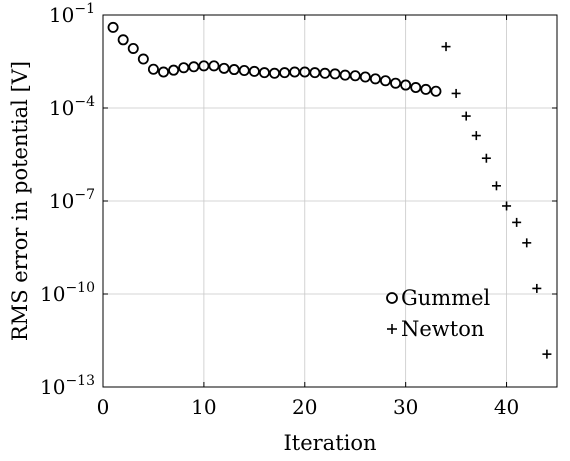 This screenshot has width=570, height=461. What do you see at coordinates (80, 381) in the screenshot?
I see `y-tick-label-exponent: −13` at bounding box center [80, 381].